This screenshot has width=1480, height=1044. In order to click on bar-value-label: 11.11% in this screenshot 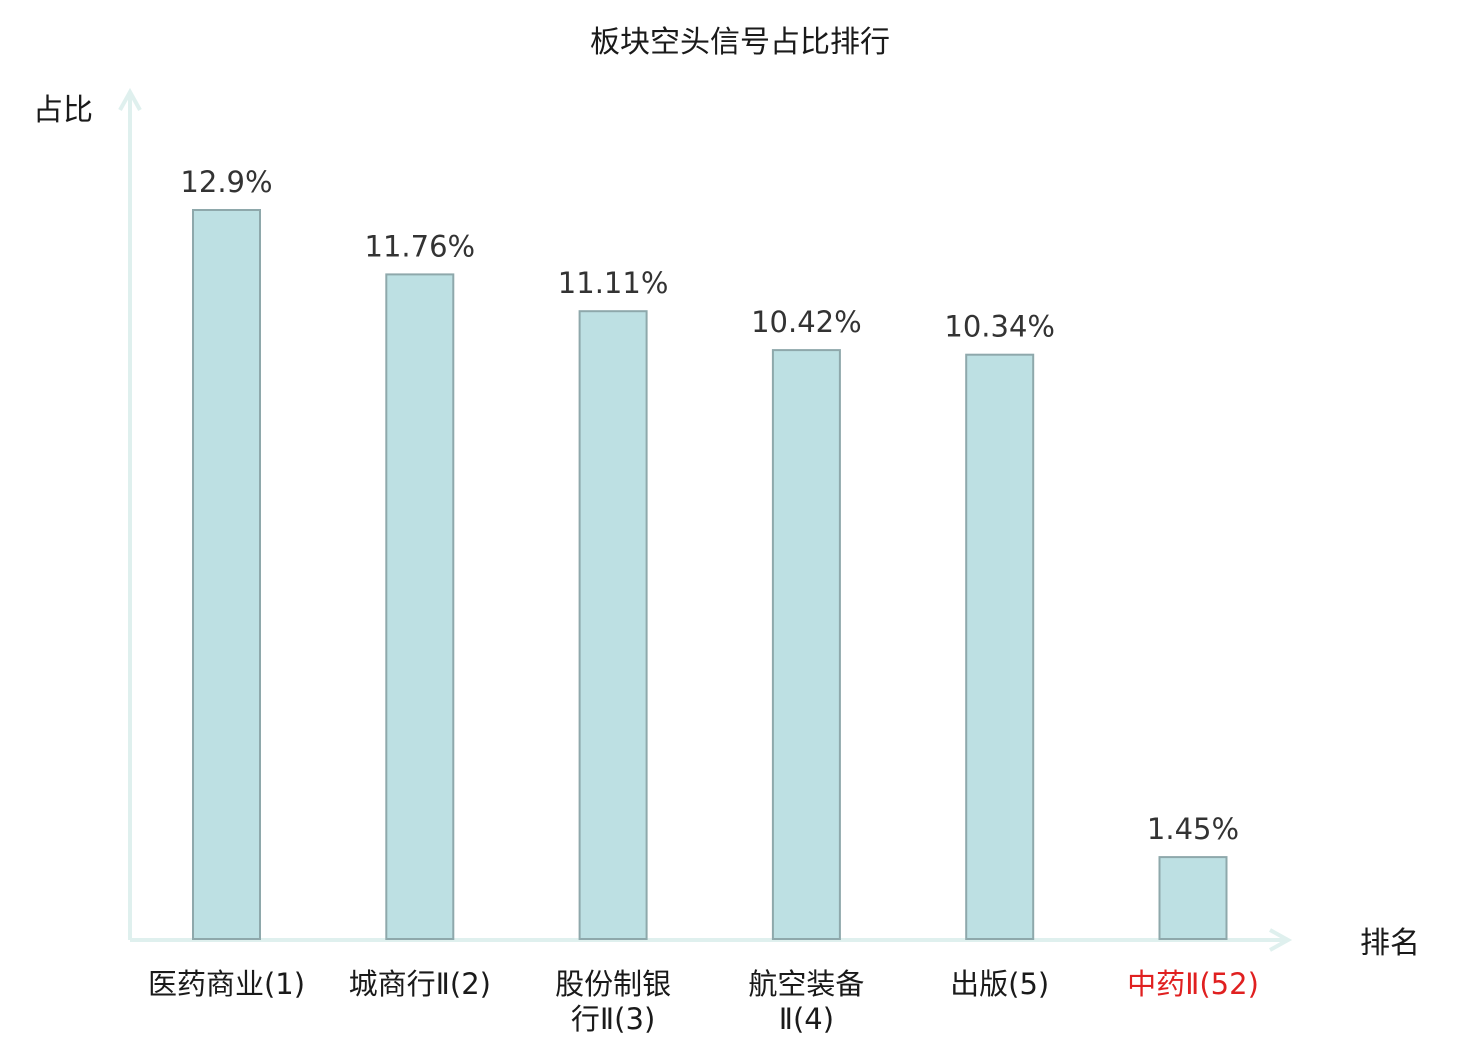, I will do `click(613, 283)`.